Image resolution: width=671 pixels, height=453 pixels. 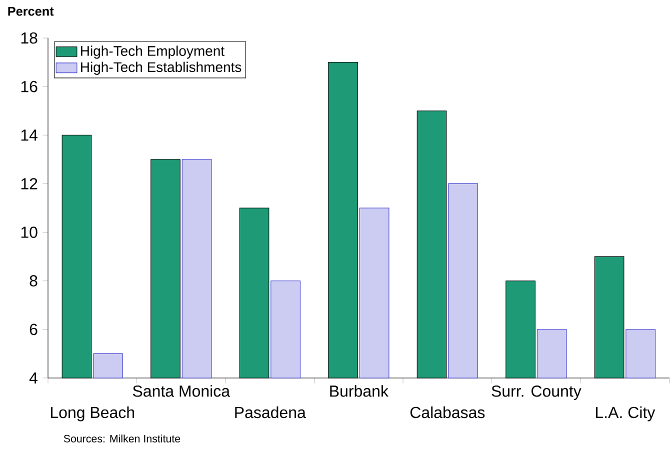 I want to click on x-tick-label: Pasadena, so click(x=270, y=412).